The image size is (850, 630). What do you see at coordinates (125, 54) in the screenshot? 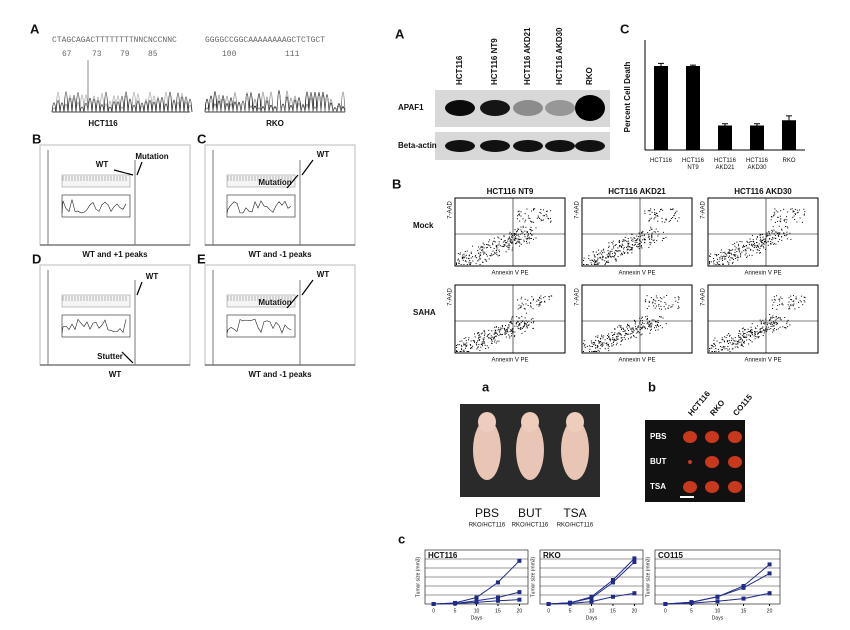
I see `position: 79` at bounding box center [125, 54].